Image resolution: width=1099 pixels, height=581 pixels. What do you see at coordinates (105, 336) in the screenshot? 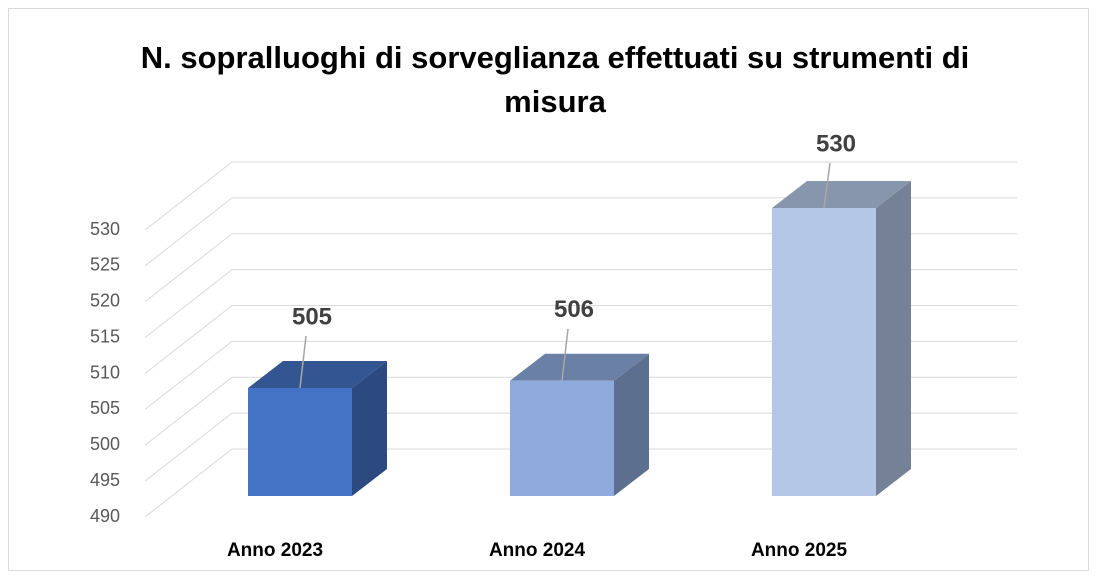
I see `y-tick-label: 515` at bounding box center [105, 336].